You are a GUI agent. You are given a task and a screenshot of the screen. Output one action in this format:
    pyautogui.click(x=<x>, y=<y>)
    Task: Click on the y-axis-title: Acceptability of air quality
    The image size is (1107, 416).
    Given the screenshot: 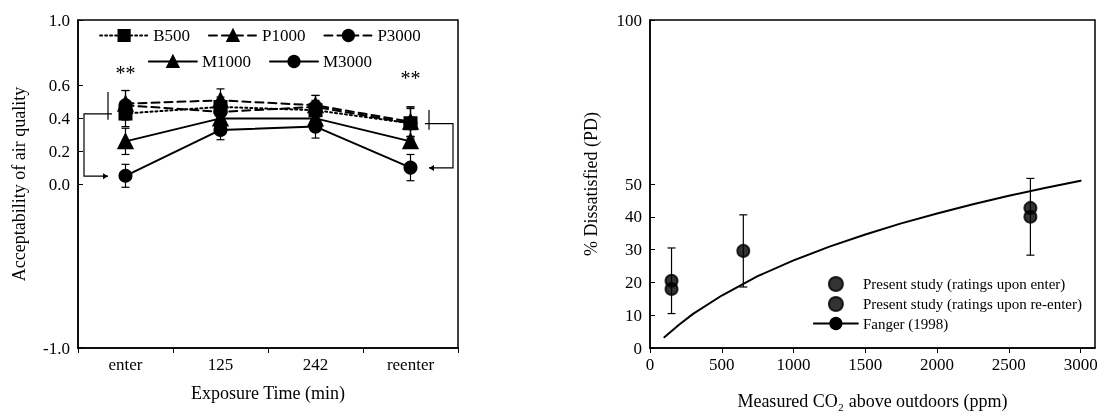 What is the action you would take?
    pyautogui.click(x=19, y=184)
    